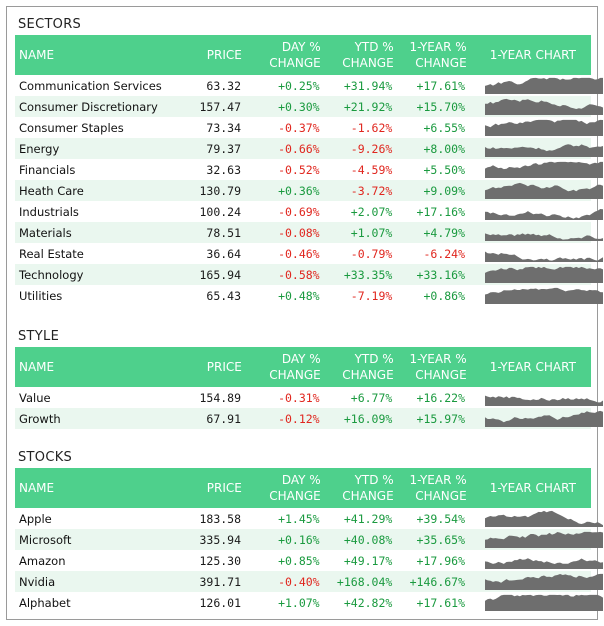 This screenshot has height=626, width=604. I want to click on table-row: Apple 183.58 +1.45% +41.29% +39.54%, so click(309, 518).